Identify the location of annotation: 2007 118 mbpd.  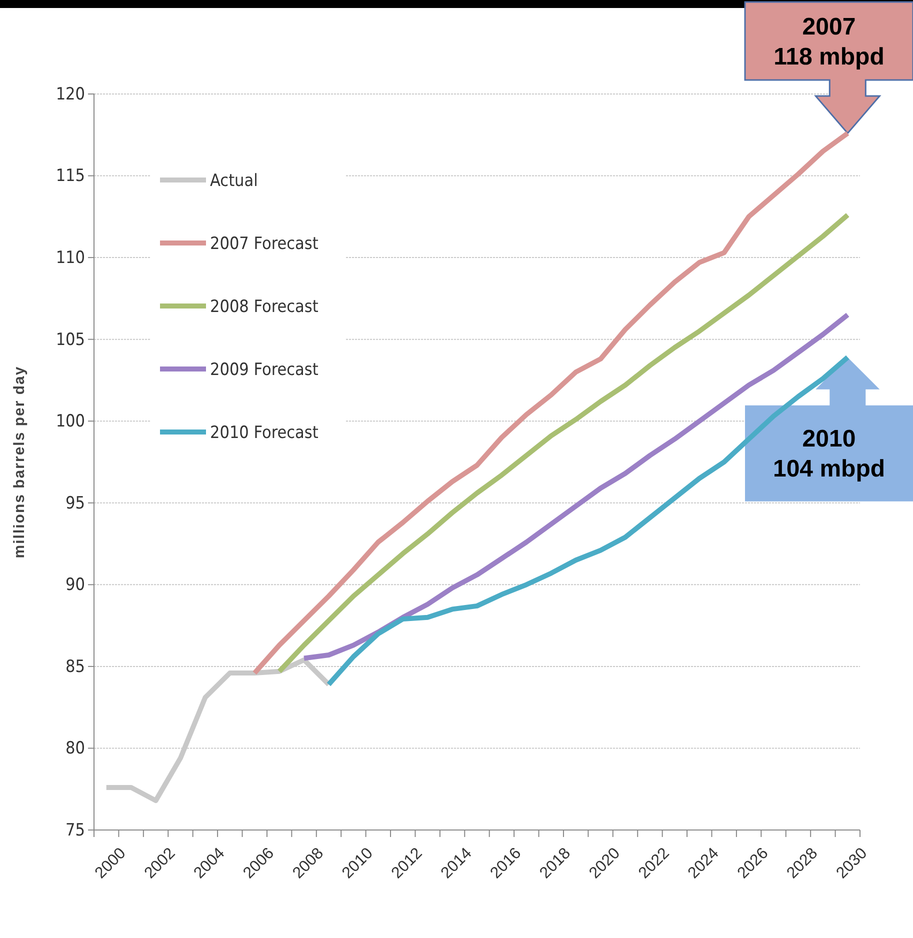
(829, 41).